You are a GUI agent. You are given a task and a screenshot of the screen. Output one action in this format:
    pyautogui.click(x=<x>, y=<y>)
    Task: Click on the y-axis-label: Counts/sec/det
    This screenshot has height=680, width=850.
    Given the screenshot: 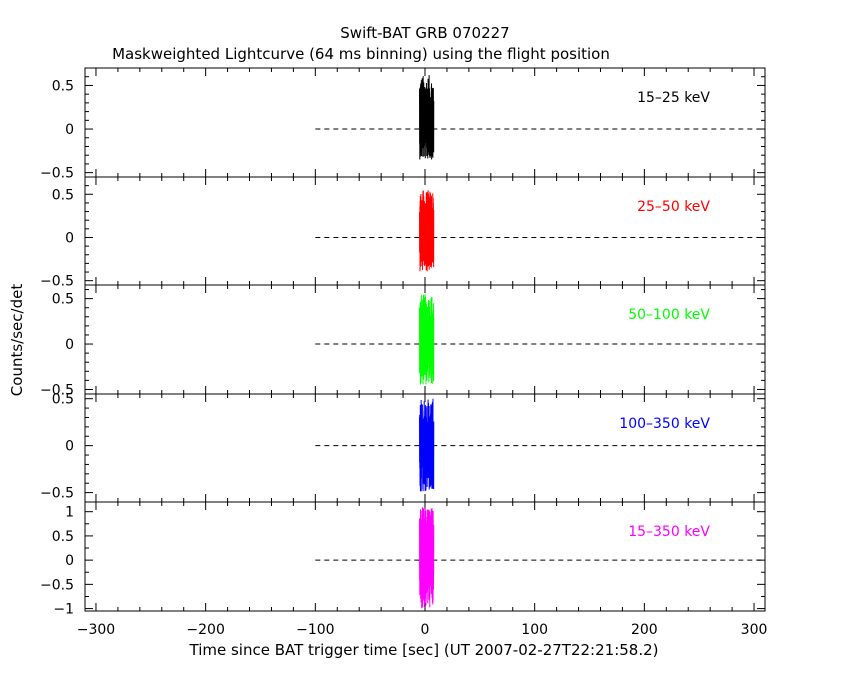 What is the action you would take?
    pyautogui.click(x=17, y=340)
    